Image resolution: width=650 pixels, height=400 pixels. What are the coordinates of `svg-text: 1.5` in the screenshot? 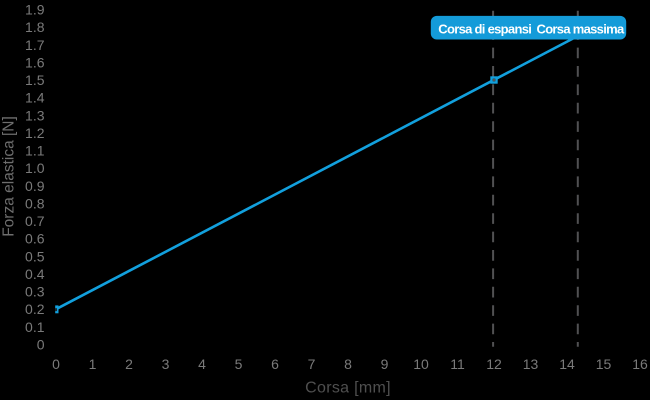 It's located at (35, 80).